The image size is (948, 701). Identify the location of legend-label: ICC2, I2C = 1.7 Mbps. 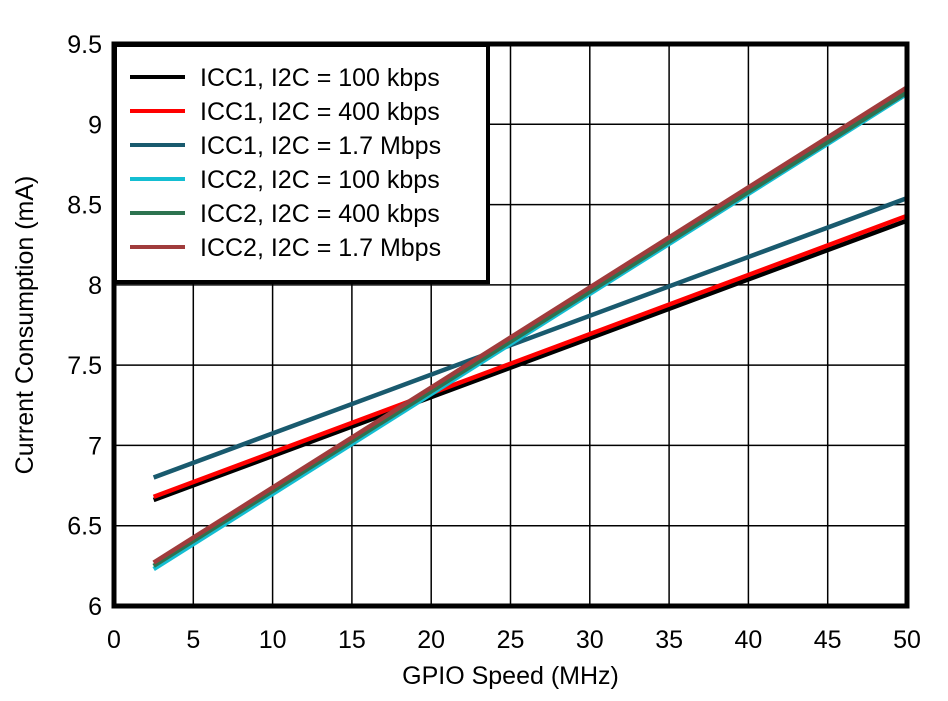
(320, 248).